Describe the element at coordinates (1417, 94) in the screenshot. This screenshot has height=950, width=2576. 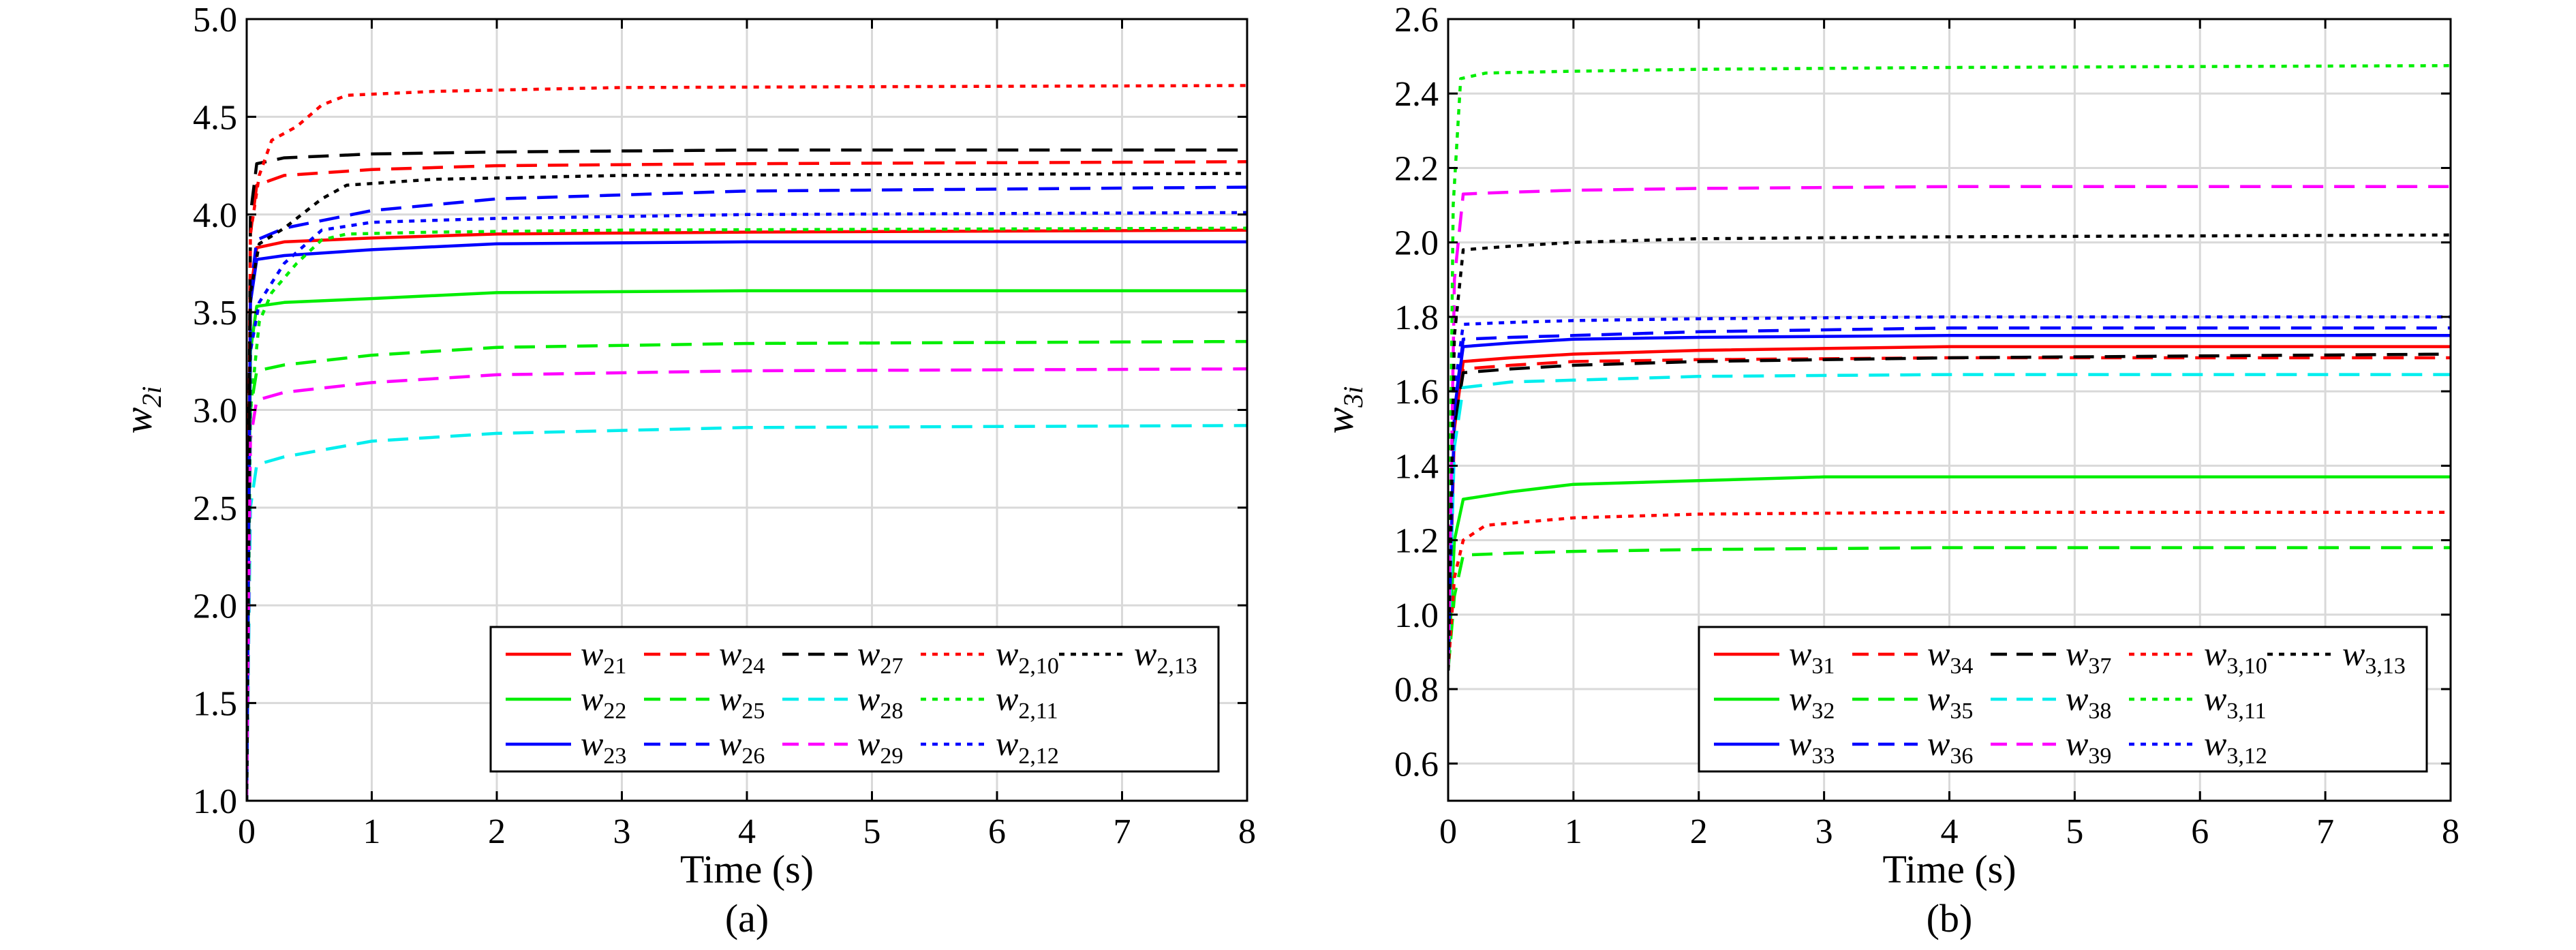
I see `y-tick-label: 2.4` at that location.